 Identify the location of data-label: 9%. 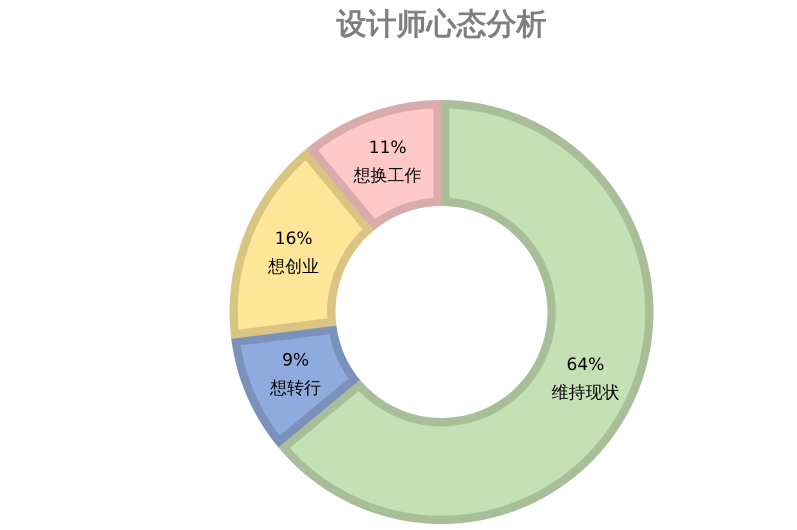
(296, 360).